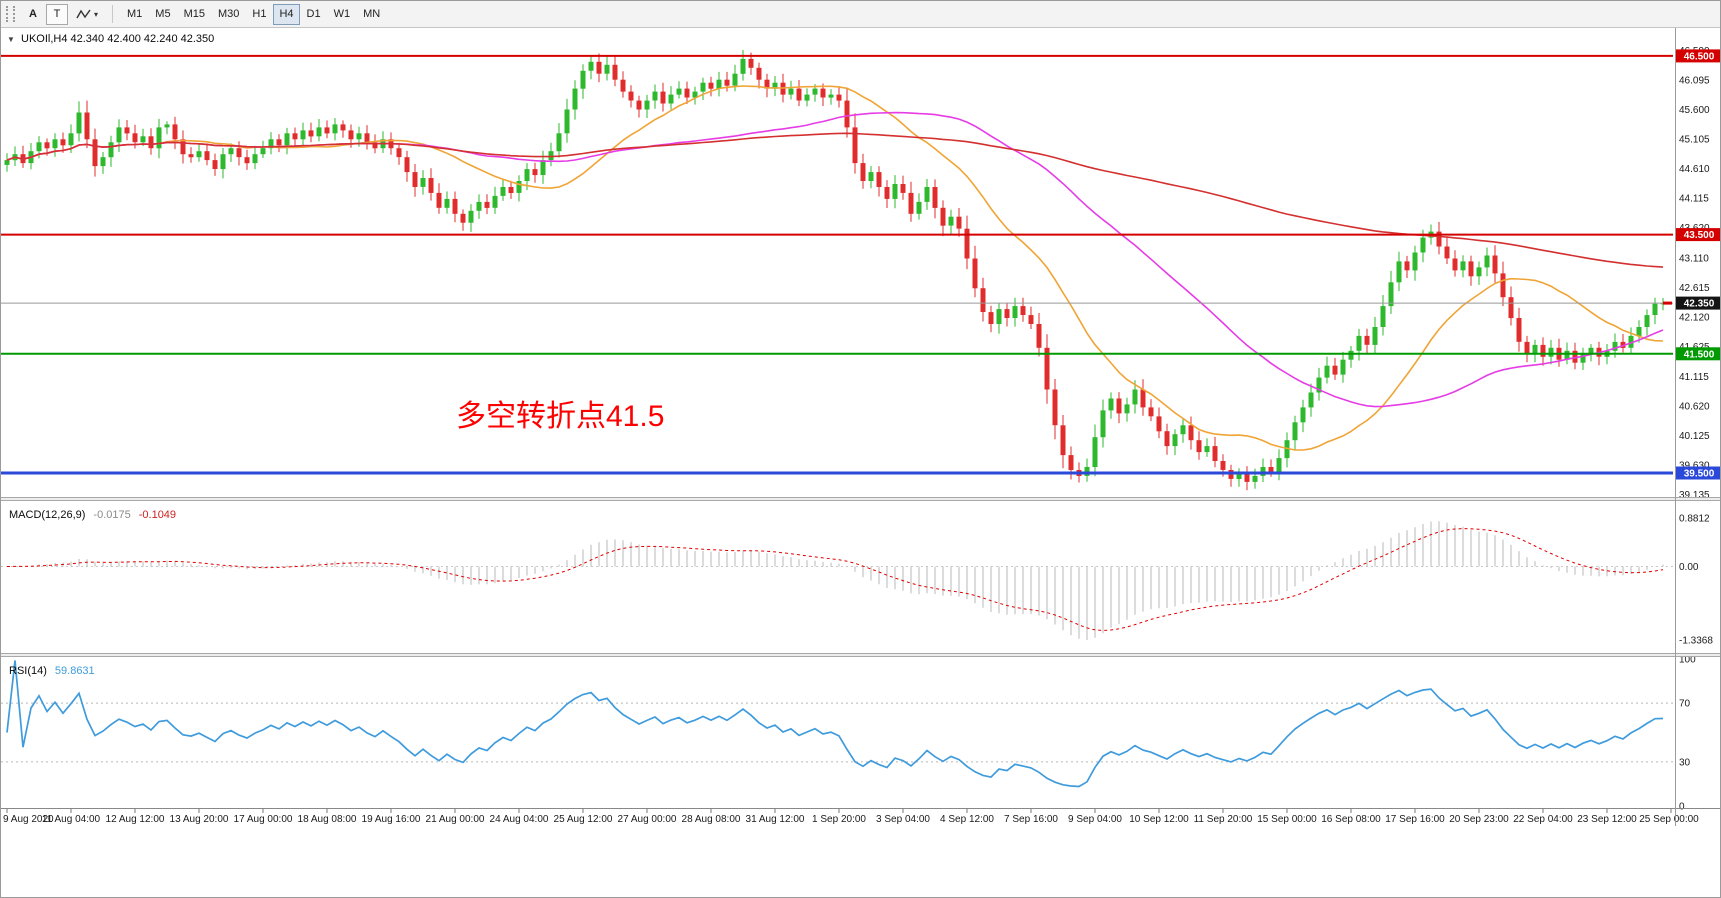 This screenshot has width=1721, height=898. I want to click on price-tick-label: 39.135, so click(1694, 495).